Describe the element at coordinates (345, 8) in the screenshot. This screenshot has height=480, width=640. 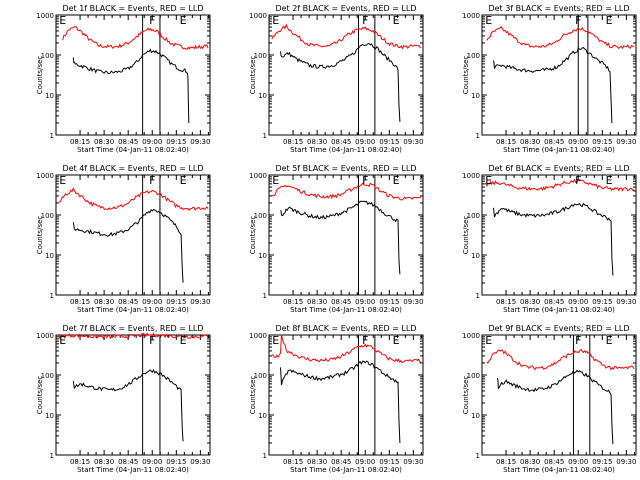
I see `plot-title: Det 2f BLACK = Events, RED = LLD` at that location.